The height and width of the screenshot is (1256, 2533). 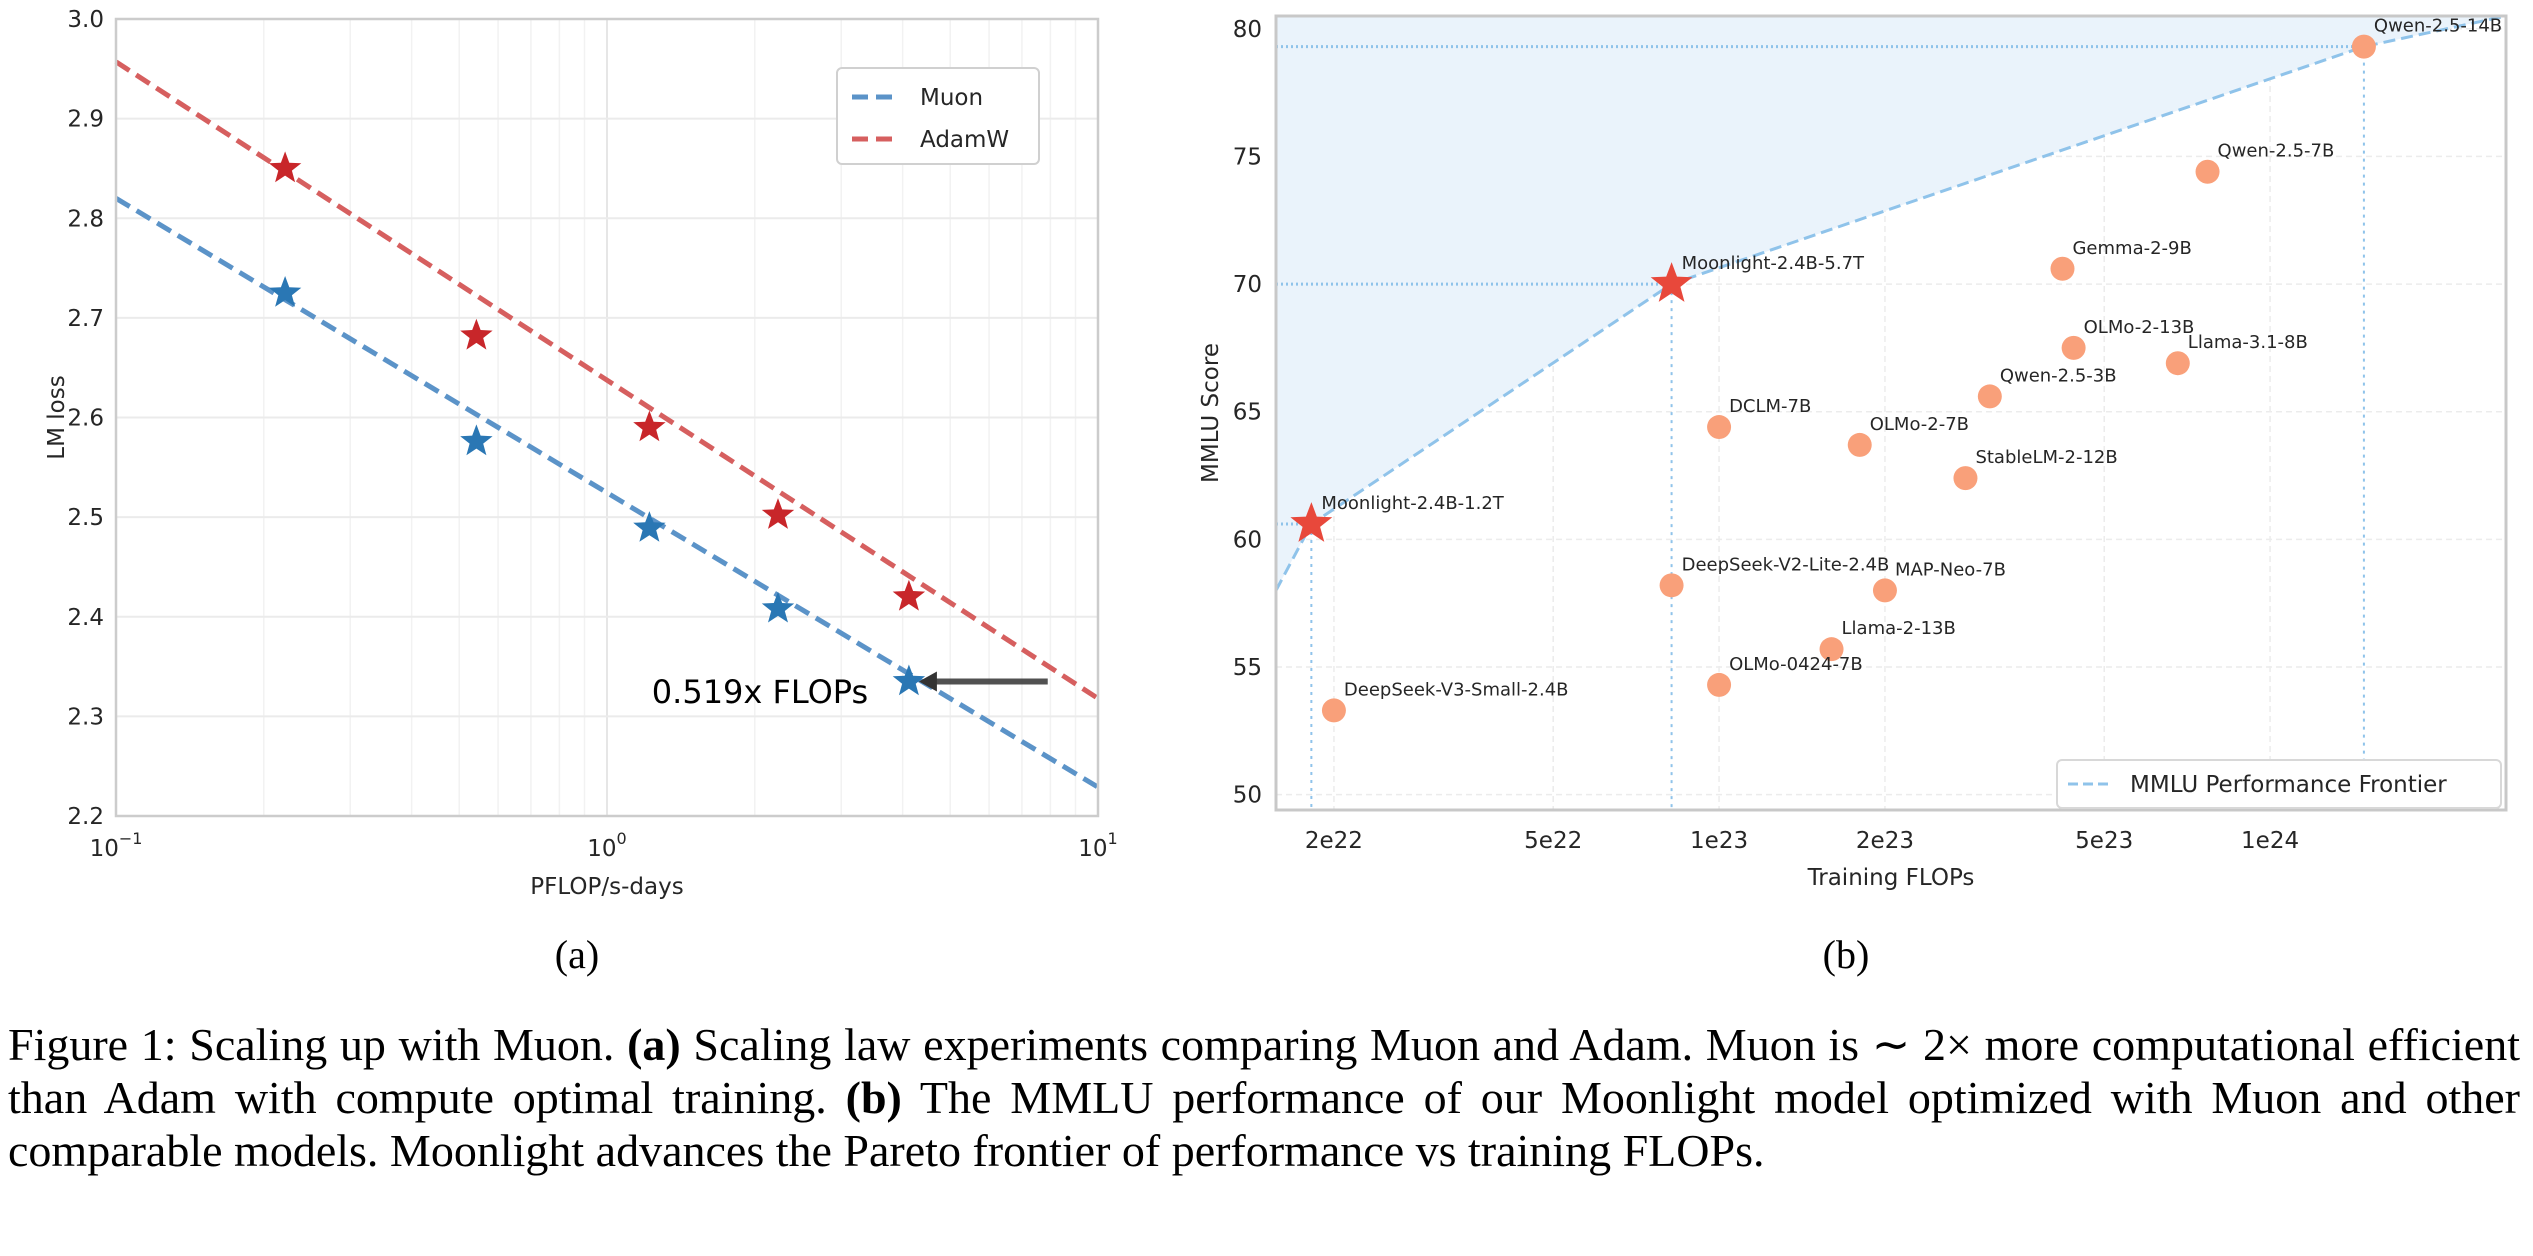 I want to click on model-point-label: Qwen-2.5-14B, so click(x=2438, y=26).